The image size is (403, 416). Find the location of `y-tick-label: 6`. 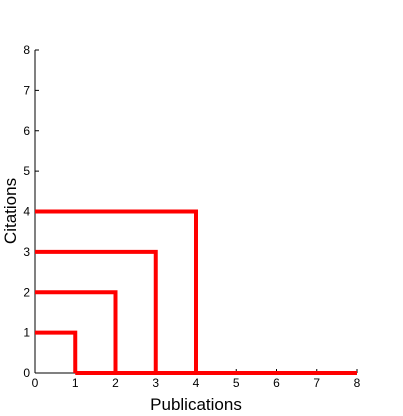

y-tick-label: 6 is located at coordinates (26, 131).